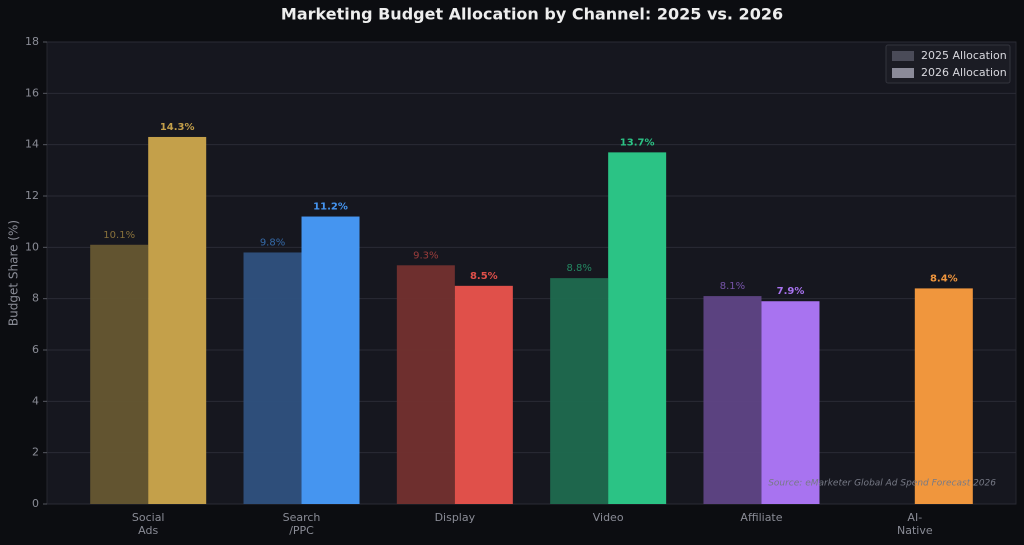 The width and height of the screenshot is (1024, 545). I want to click on x-tick-label: Affiliate, so click(761, 517).